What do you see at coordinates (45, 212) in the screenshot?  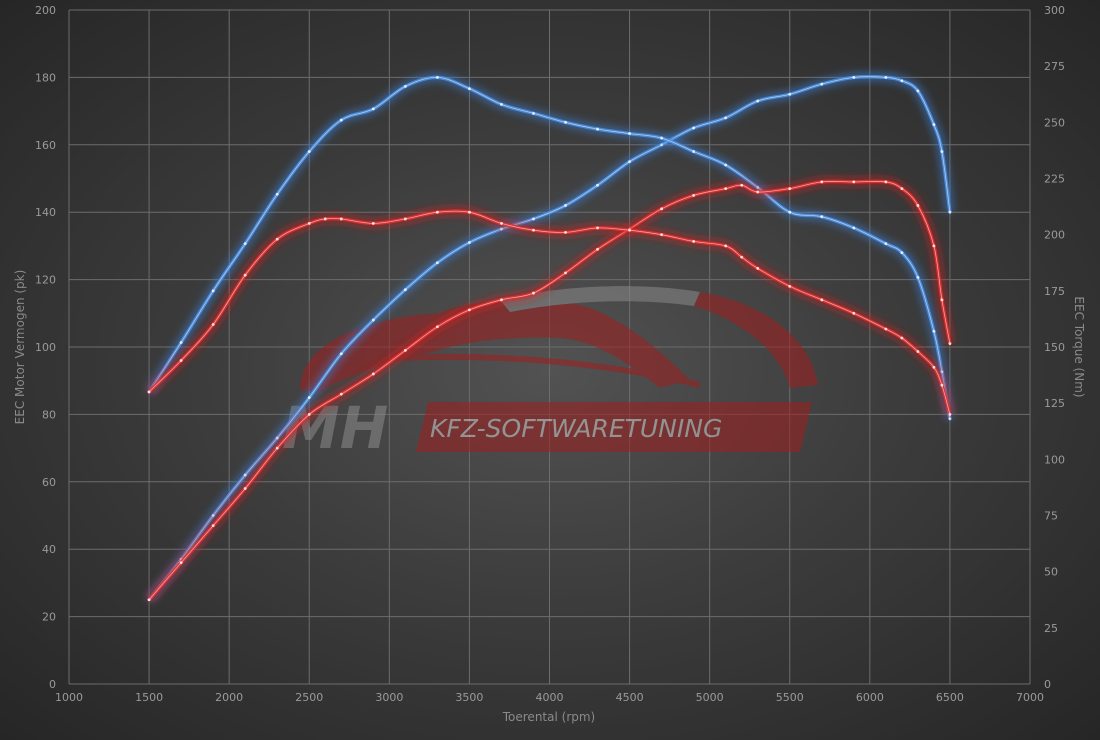 I see `y-tick-label: 140` at bounding box center [45, 212].